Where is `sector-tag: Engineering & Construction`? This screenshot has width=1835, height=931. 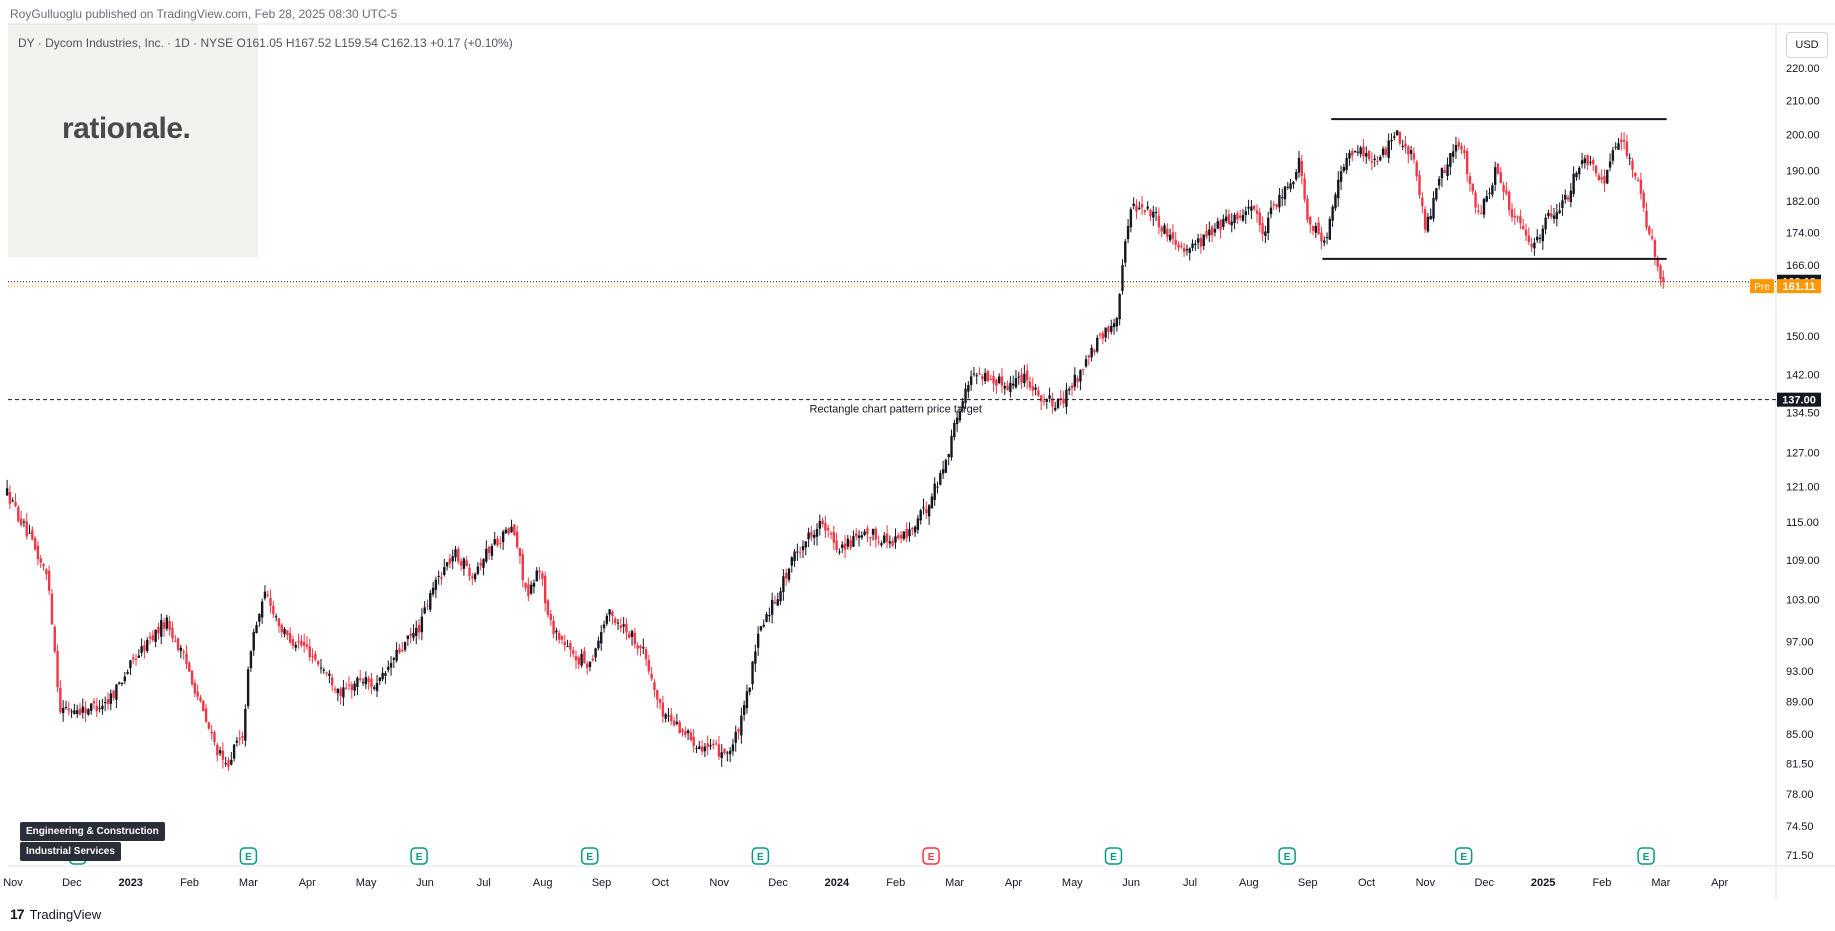
sector-tag: Engineering & Construction is located at coordinates (92, 831).